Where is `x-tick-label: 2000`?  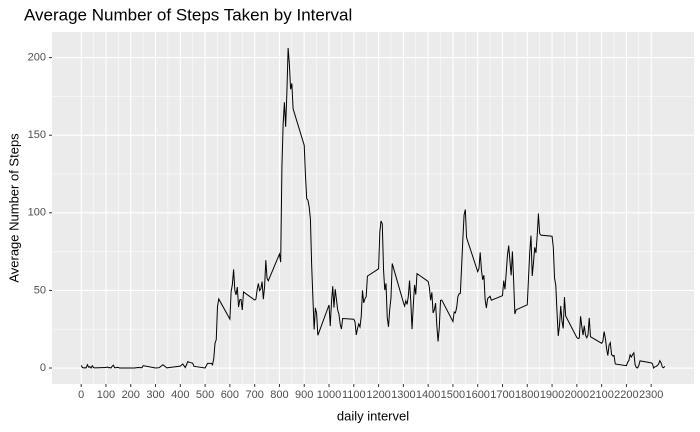
x-tick-label: 2000 is located at coordinates (577, 395).